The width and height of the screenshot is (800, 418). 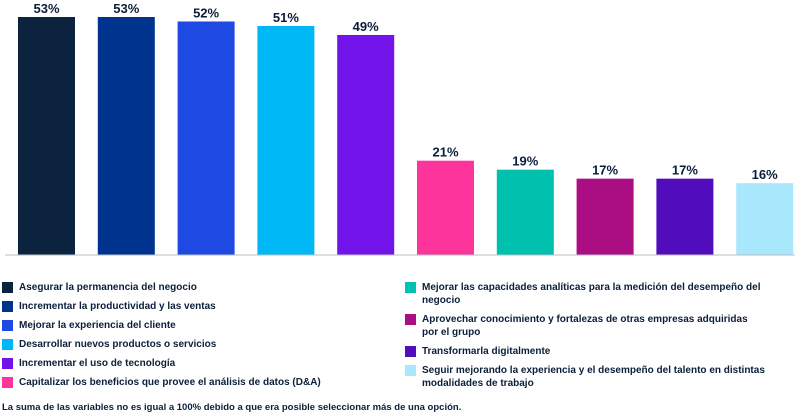 What do you see at coordinates (97, 363) in the screenshot?
I see `legend-label-5: Incrementar el uso de tecnología` at bounding box center [97, 363].